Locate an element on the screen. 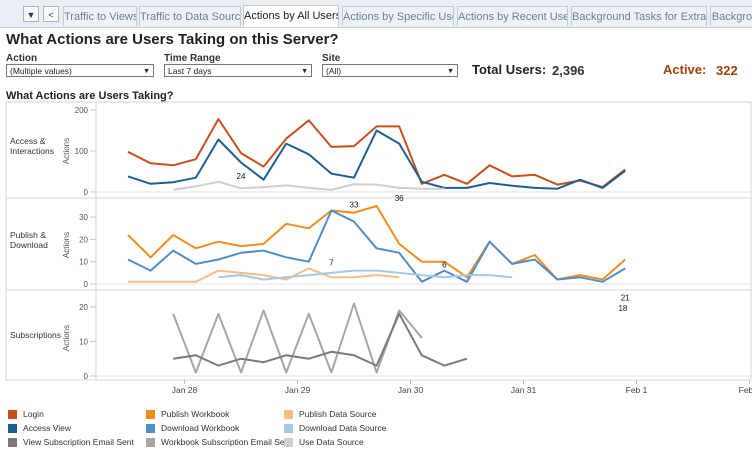 Image resolution: width=752 pixels, height=456 pixels. series-line-use-data-source is located at coordinates (309, 185).